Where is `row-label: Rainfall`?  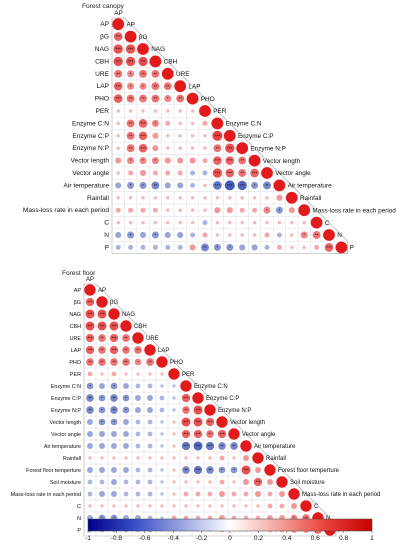
row-label: Rainfall is located at coordinates (98, 198).